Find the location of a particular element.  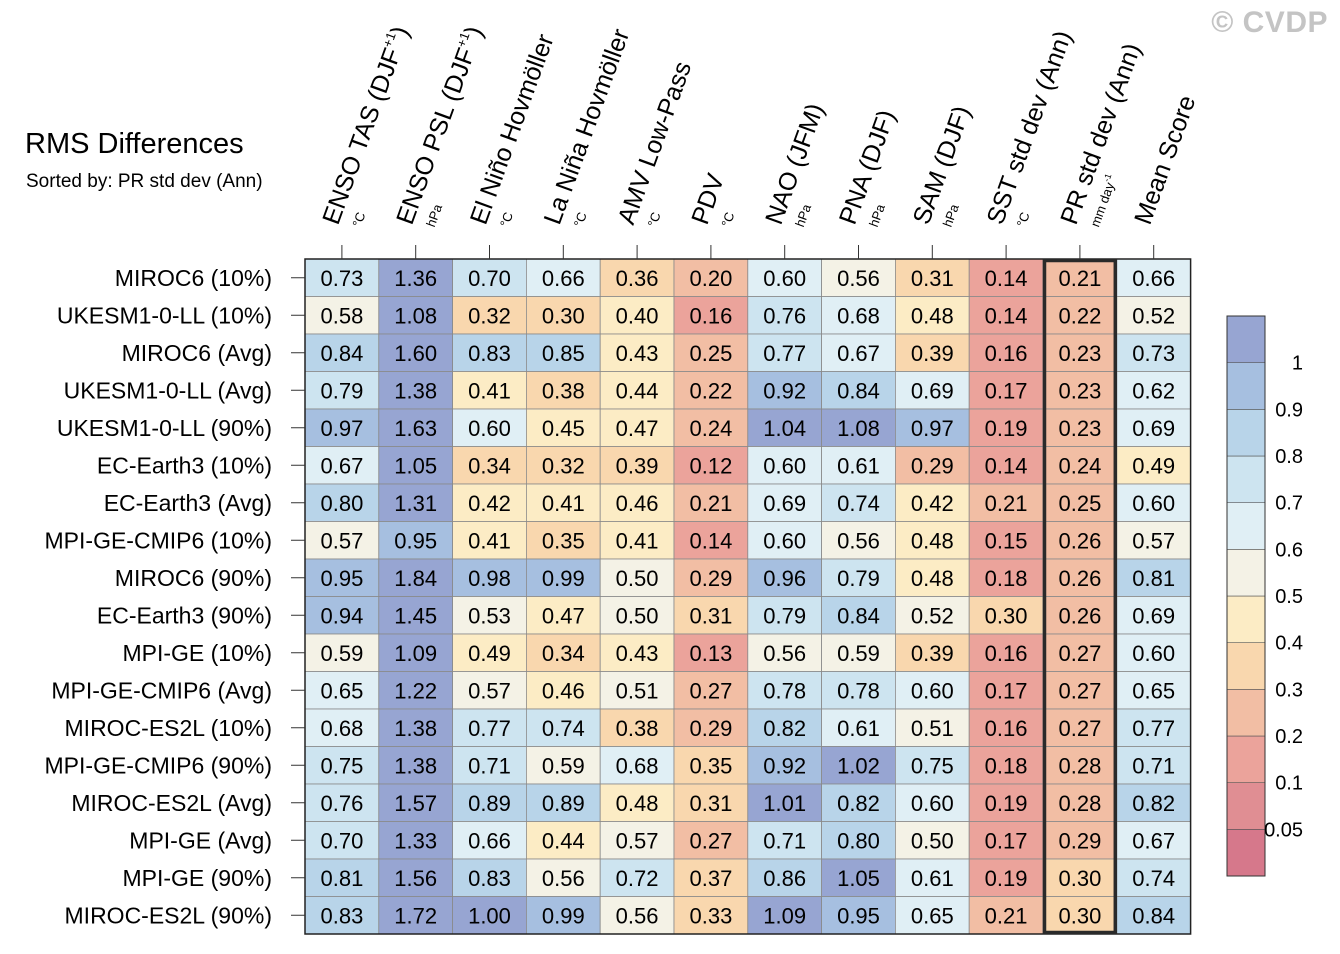

cell-value-label: 1.38 is located at coordinates (415, 390).